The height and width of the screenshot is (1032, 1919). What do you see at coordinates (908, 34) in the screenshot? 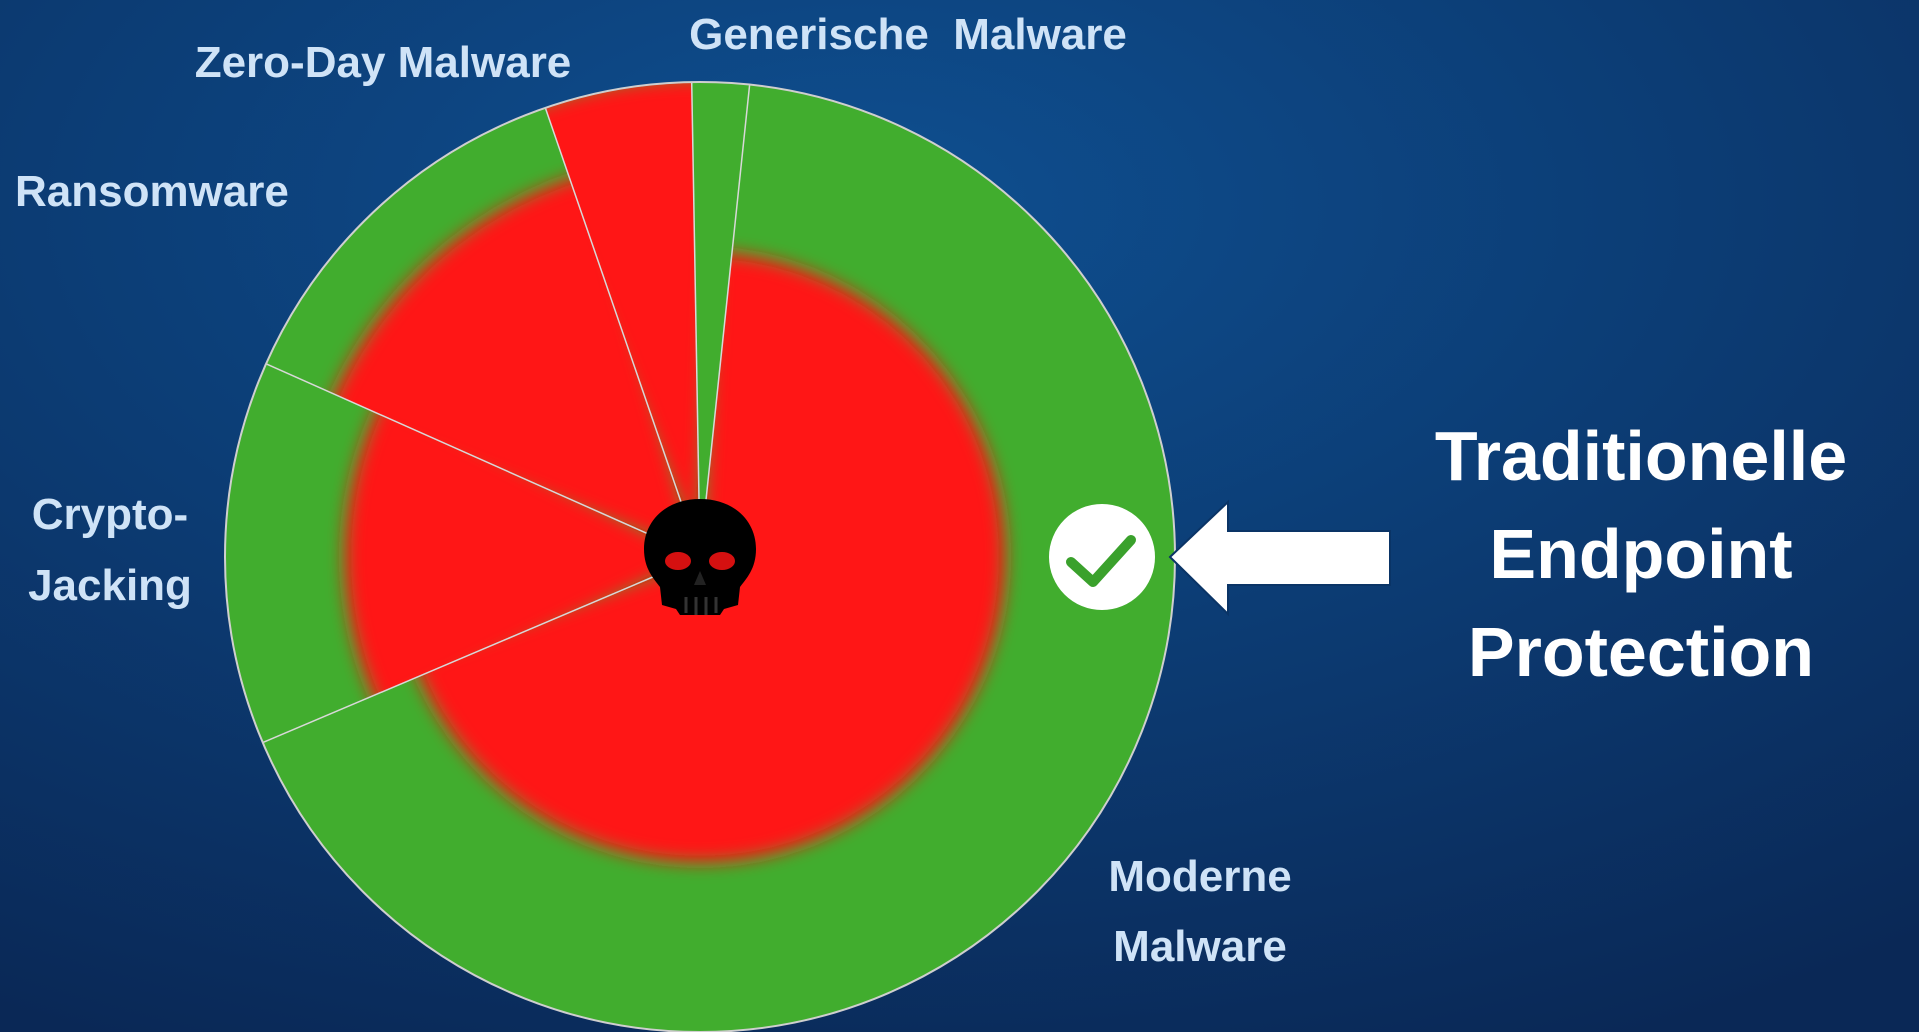
I see `segment-label: Generische Malware` at bounding box center [908, 34].